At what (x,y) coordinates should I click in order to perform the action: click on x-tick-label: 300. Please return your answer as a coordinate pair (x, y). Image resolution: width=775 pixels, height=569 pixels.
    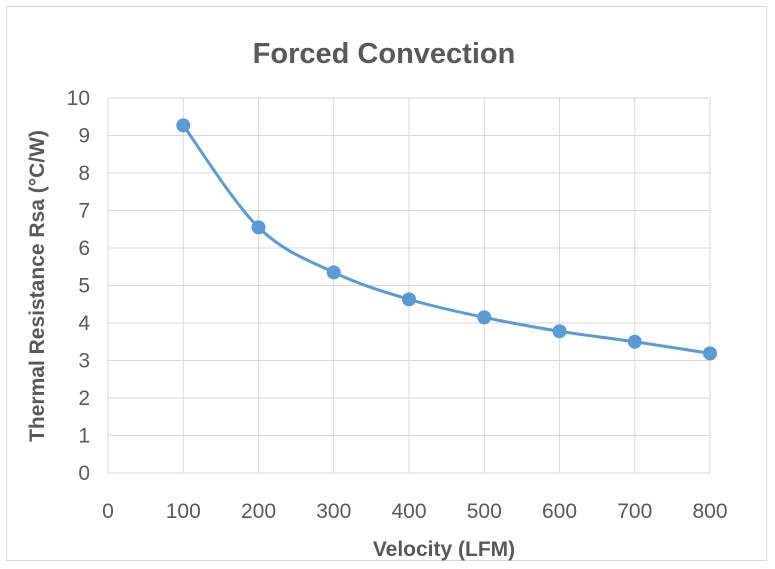
    Looking at the image, I should click on (333, 511).